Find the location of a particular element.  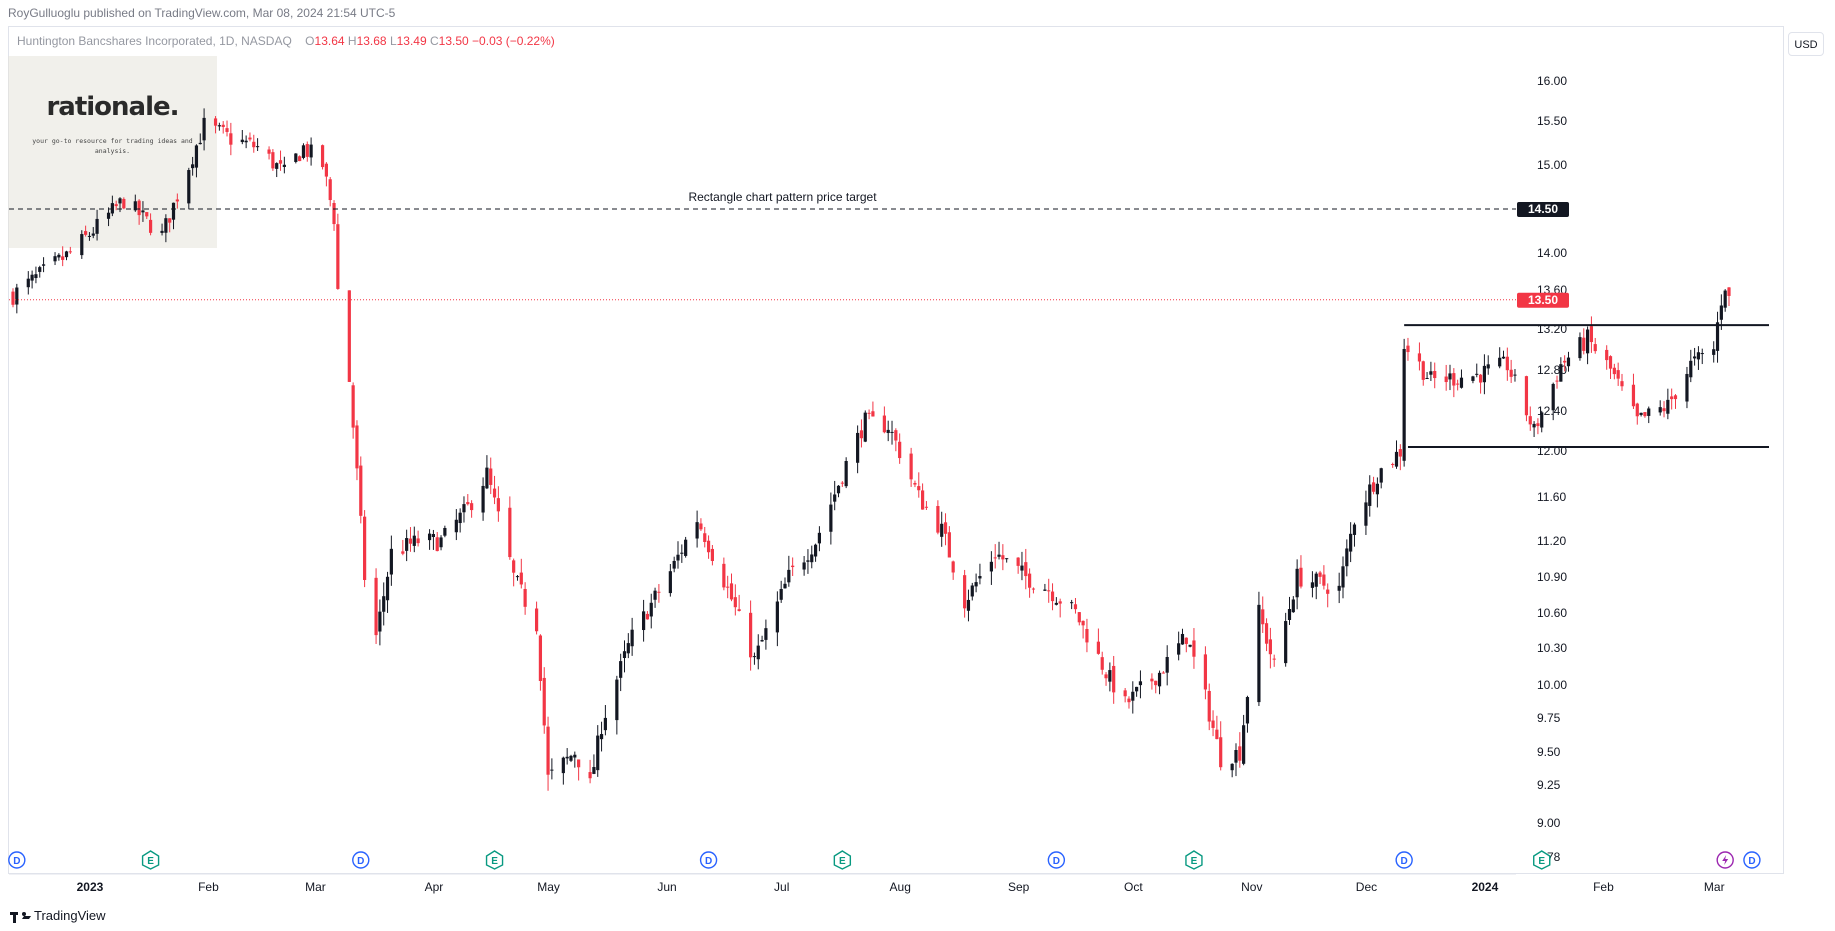

open-value: 13.64 is located at coordinates (329, 41).